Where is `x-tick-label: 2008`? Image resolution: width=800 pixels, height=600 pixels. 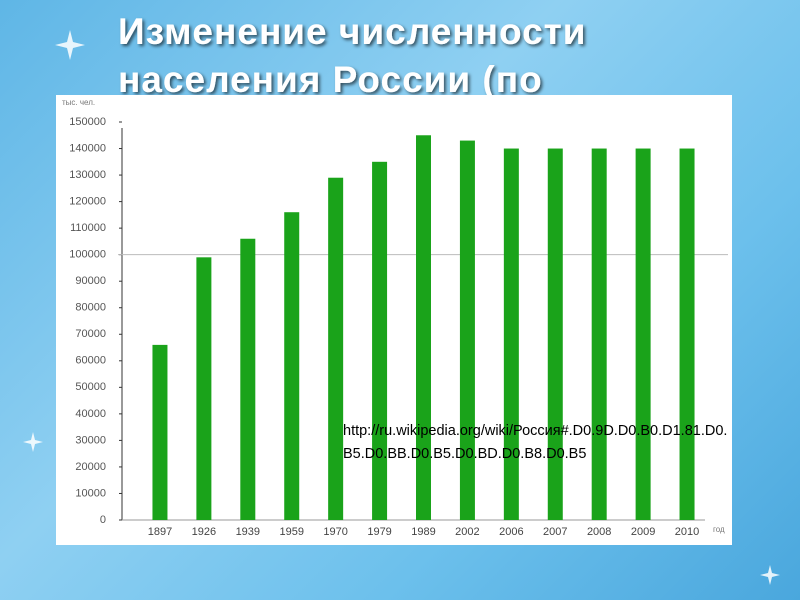 x-tick-label: 2008 is located at coordinates (599, 532).